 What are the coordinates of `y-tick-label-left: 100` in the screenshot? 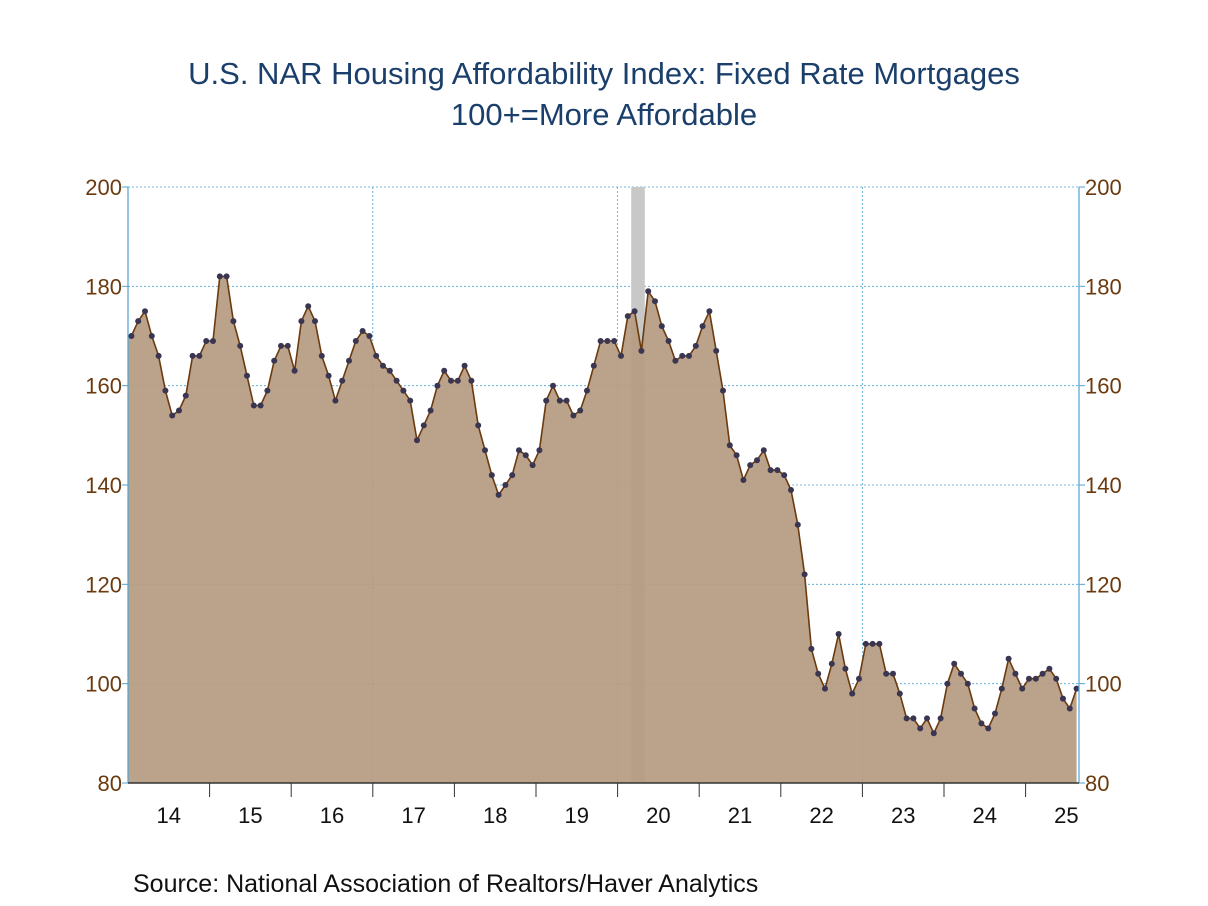 It's located at (103, 684).